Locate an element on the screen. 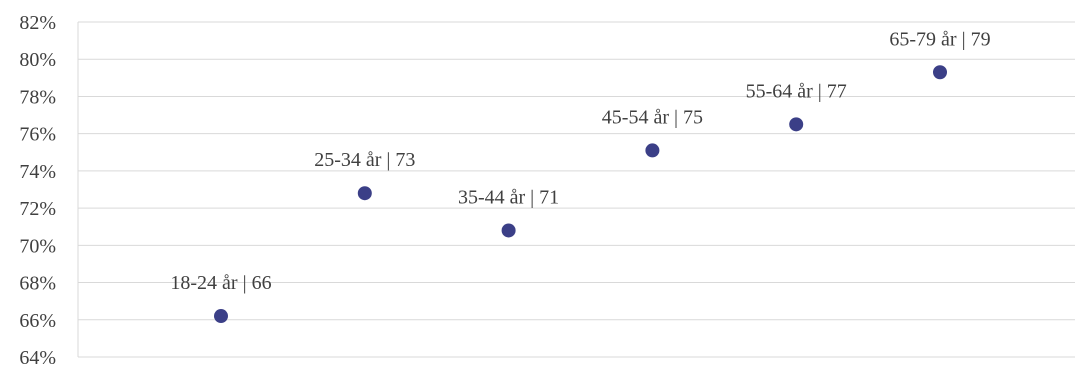  y-axis: 64% 66% 68% 70% 72% 74% 76% 78% 80% 82% is located at coordinates (49, 189).